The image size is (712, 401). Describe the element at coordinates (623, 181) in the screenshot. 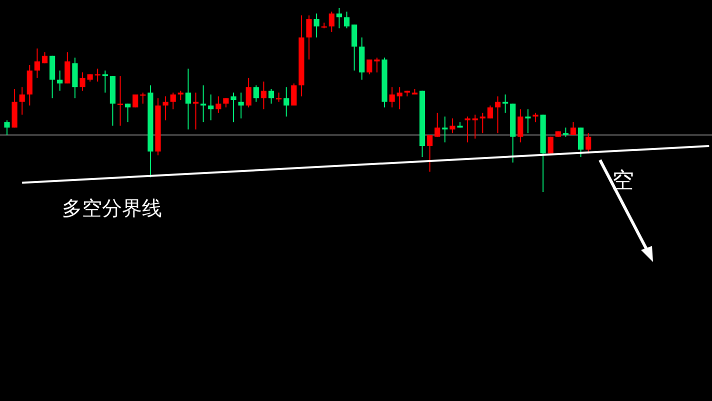

I see `annotation: 空` at that location.